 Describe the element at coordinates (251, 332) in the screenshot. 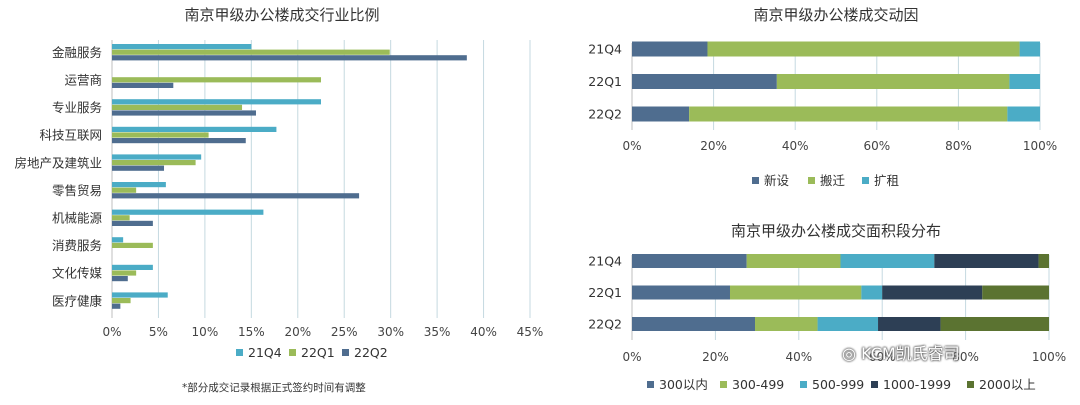

I see `x-tick-label: 15%` at that location.